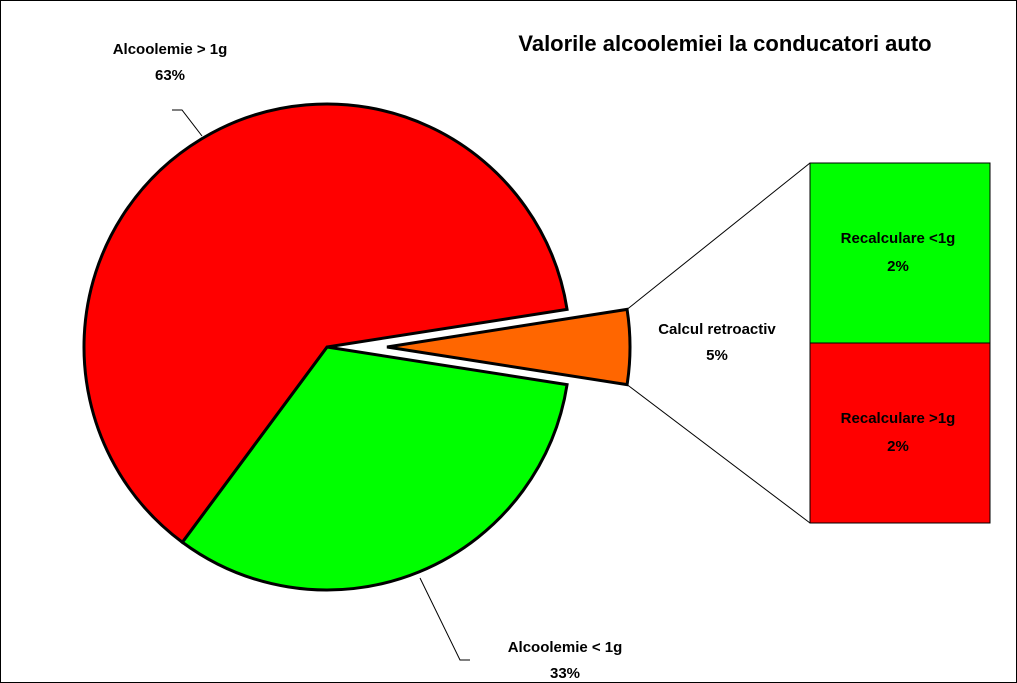 This screenshot has width=1017, height=683. I want to click on chart-title: Valorile alcoolemiei la conducatori auto, so click(724, 43).